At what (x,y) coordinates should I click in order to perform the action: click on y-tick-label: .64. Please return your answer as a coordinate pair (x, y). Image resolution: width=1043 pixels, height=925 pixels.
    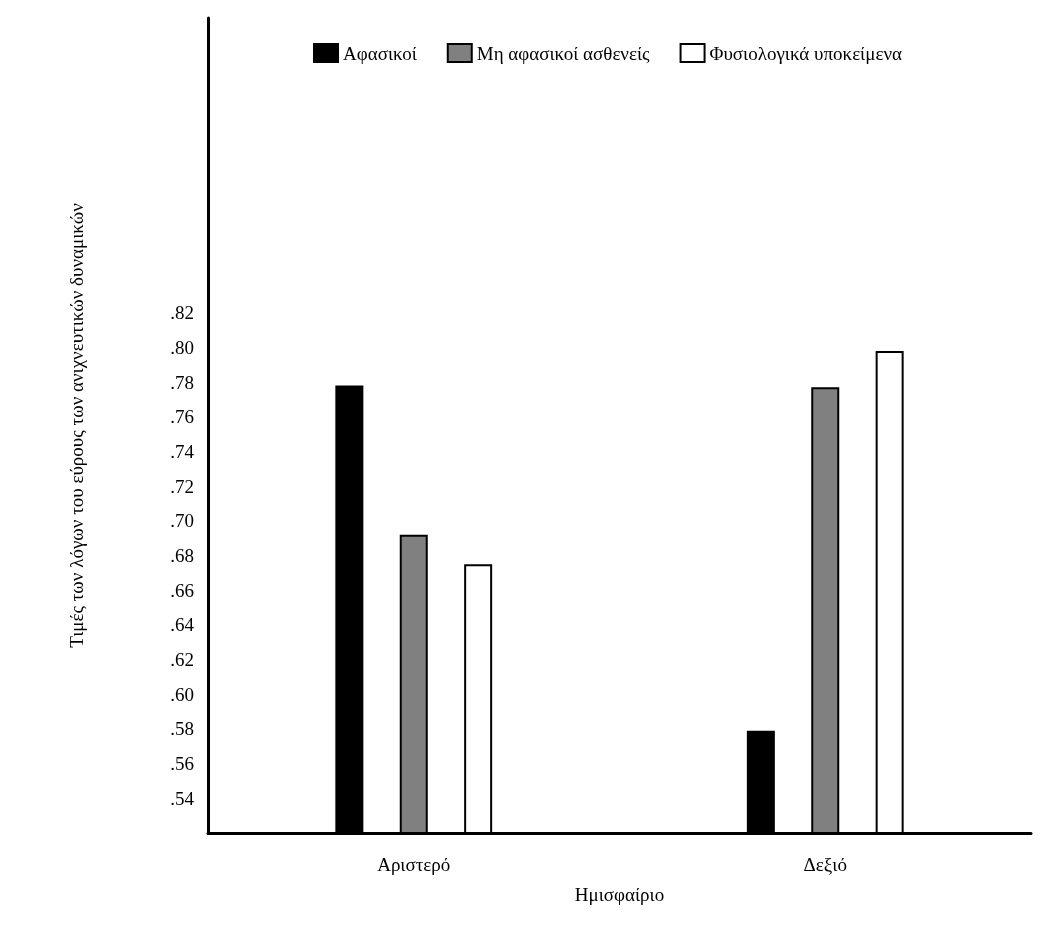
    Looking at the image, I should click on (182, 625).